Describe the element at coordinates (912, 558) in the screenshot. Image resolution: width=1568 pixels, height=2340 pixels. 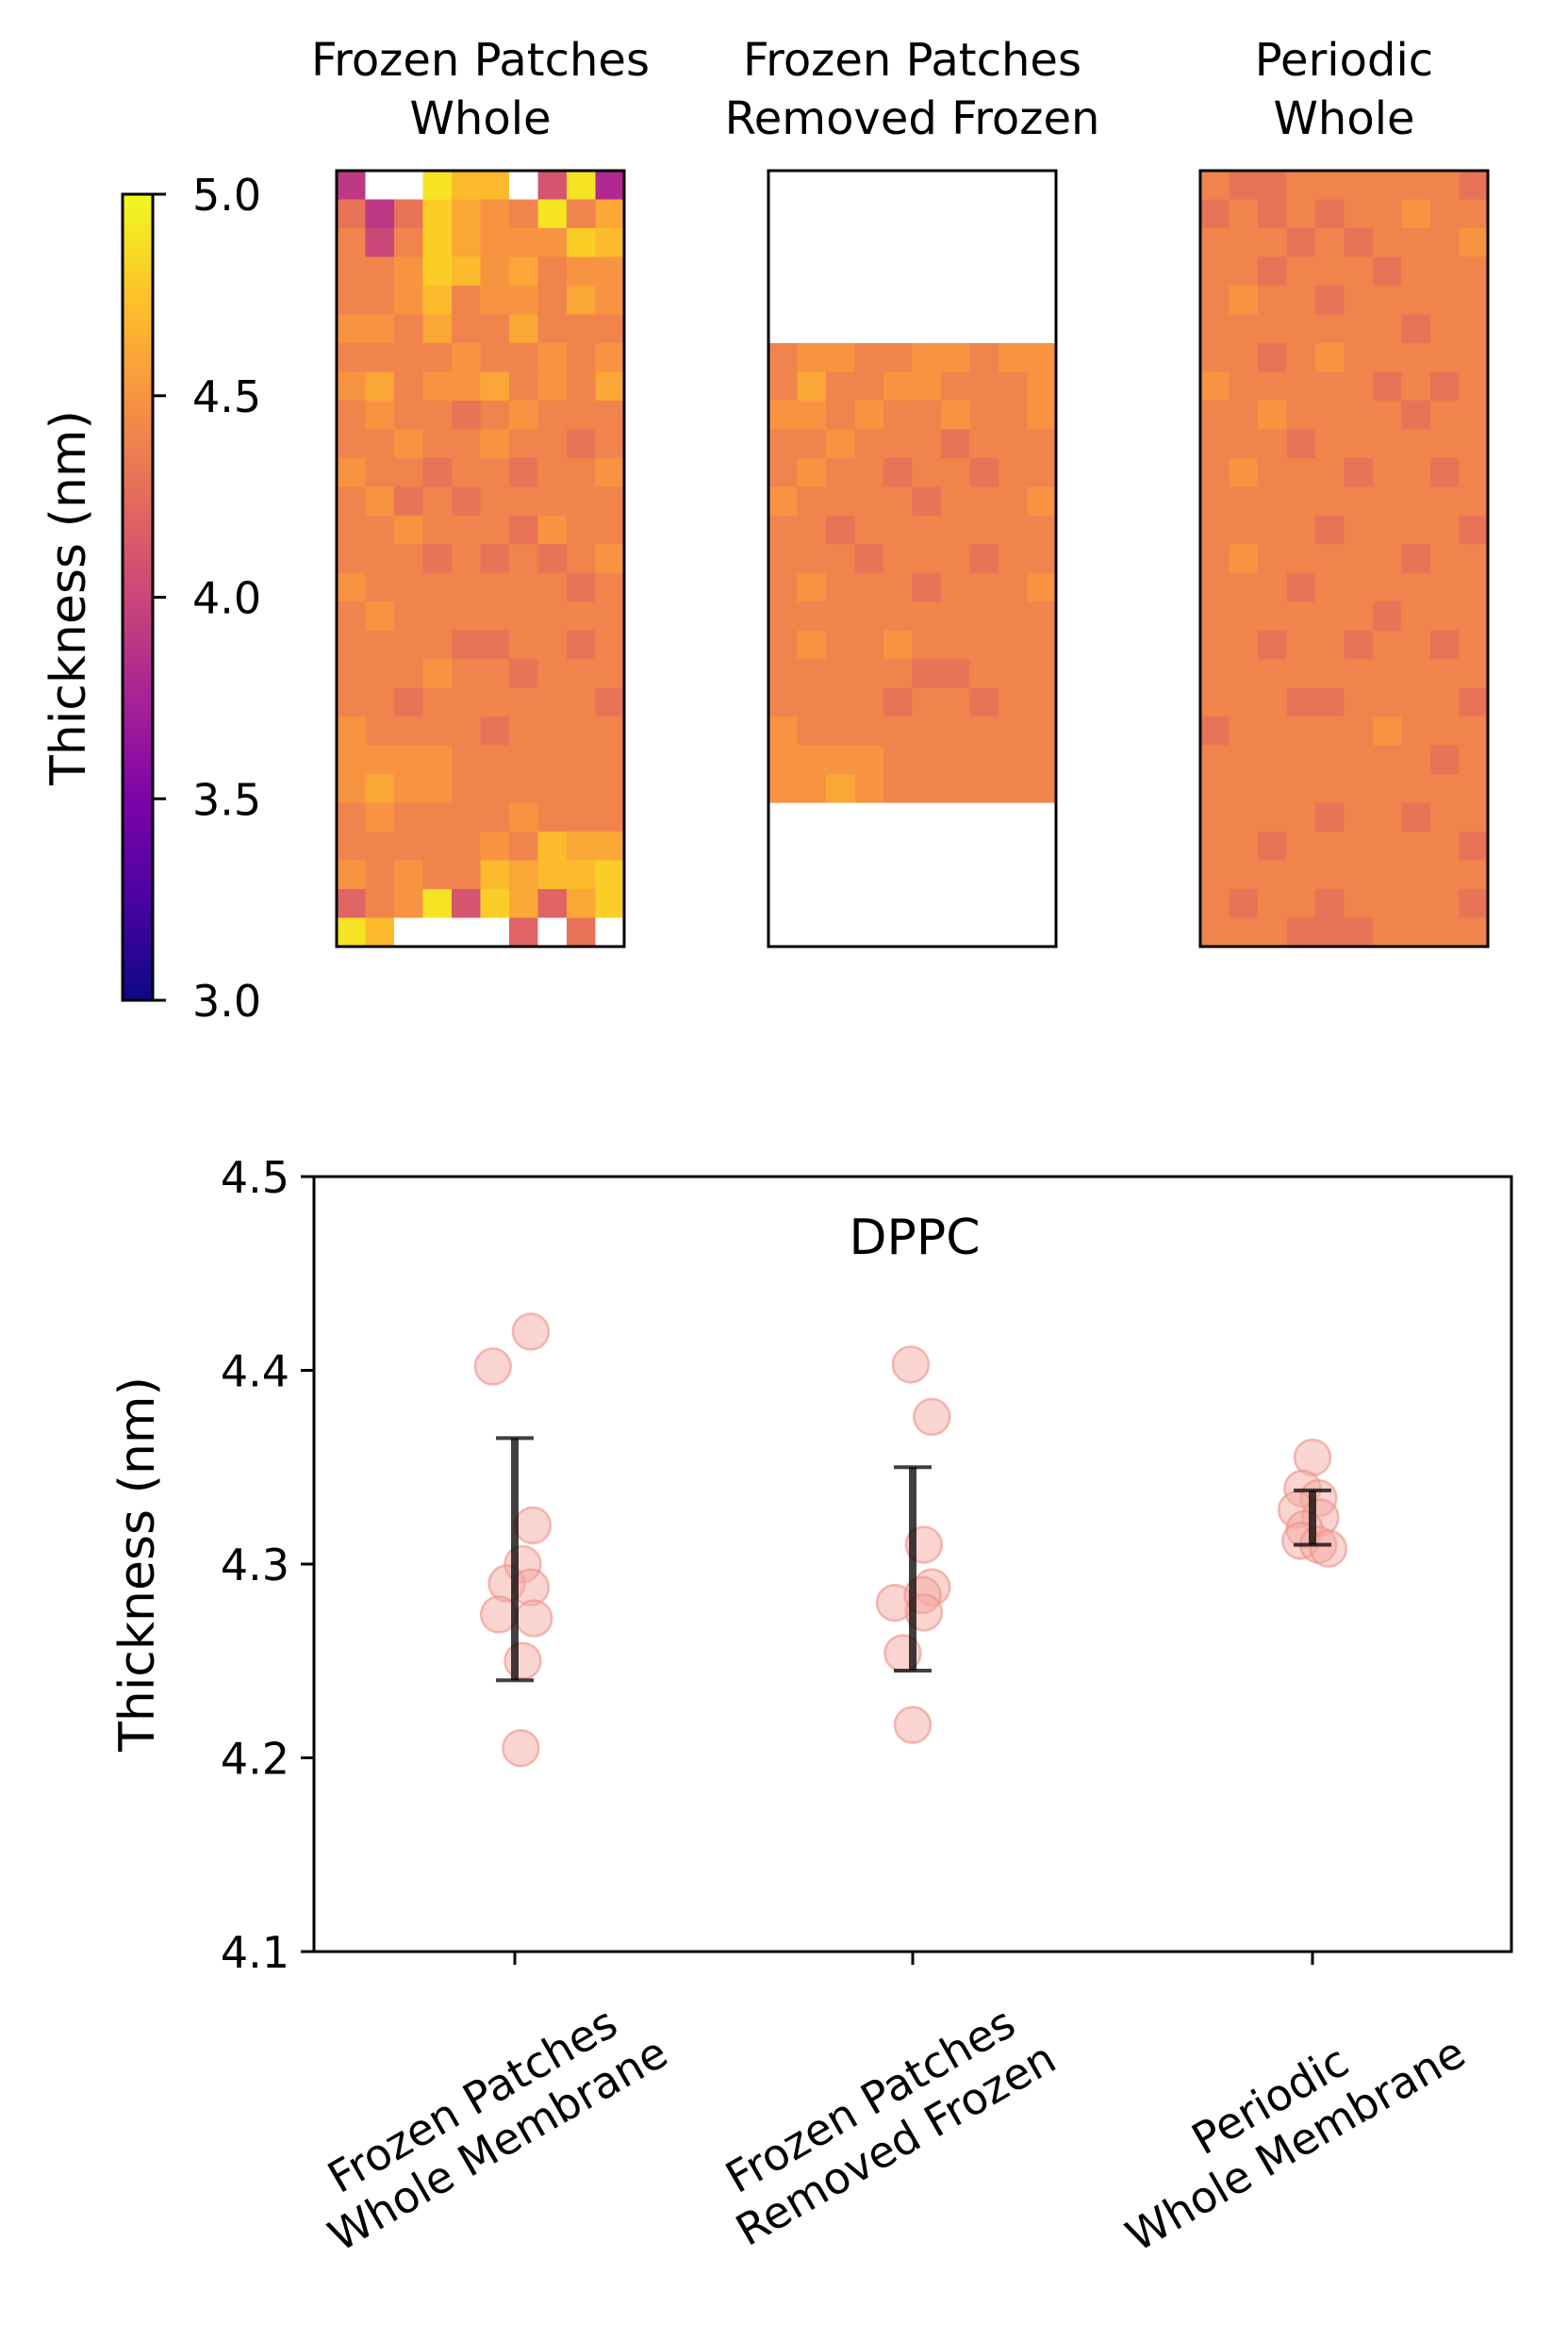
I see `heatmap-frame` at that location.